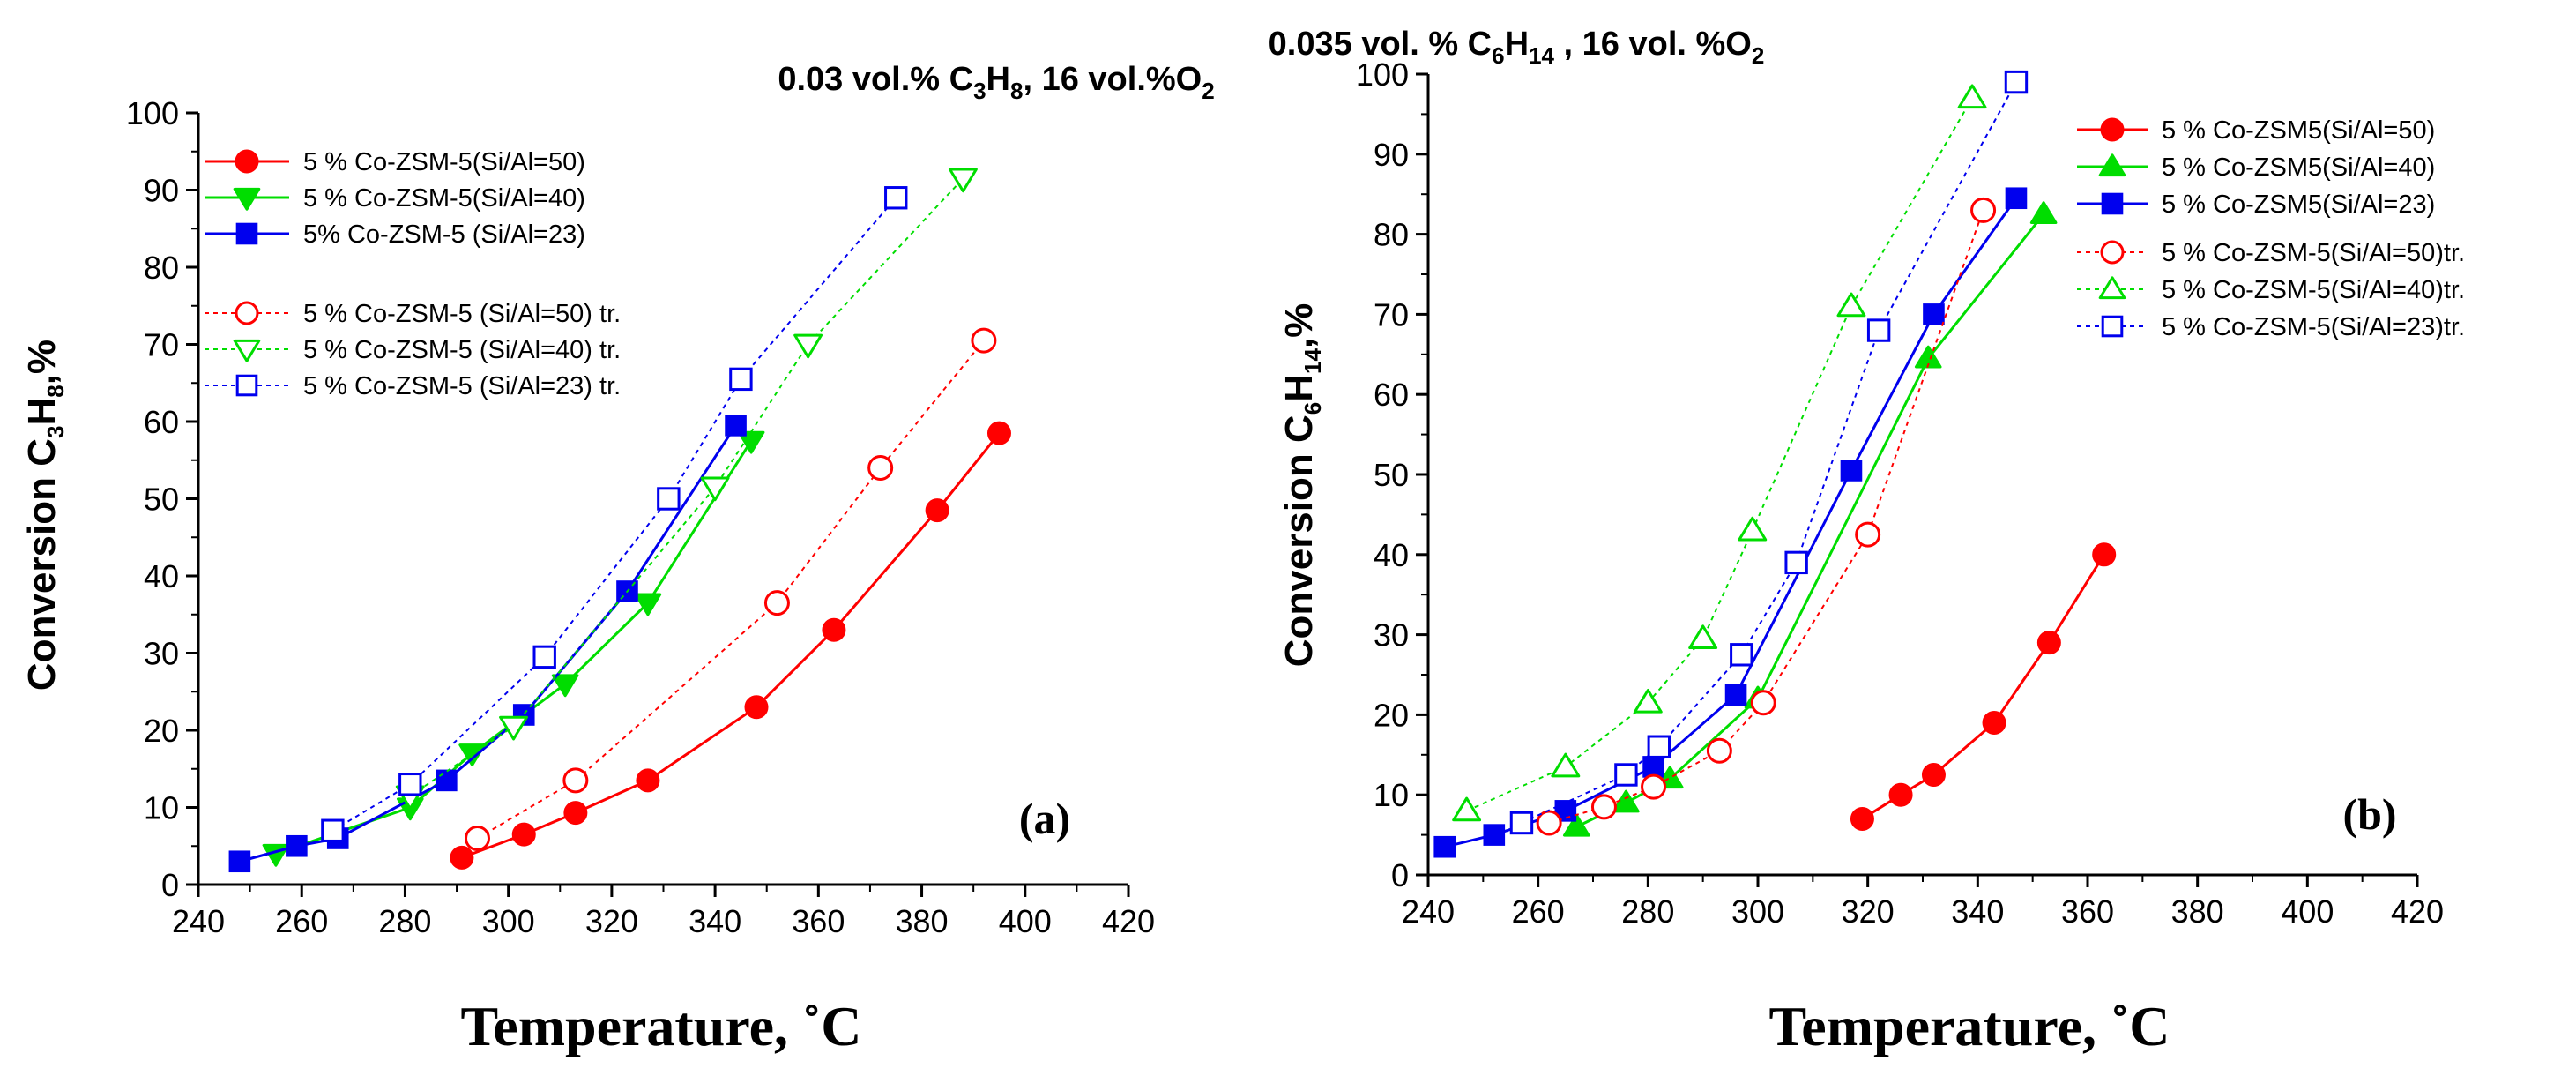 The image size is (2576, 1076). I want to click on legend-item: 5 % Co-ZSM-5(Si/Al=23)tr., so click(2271, 327).